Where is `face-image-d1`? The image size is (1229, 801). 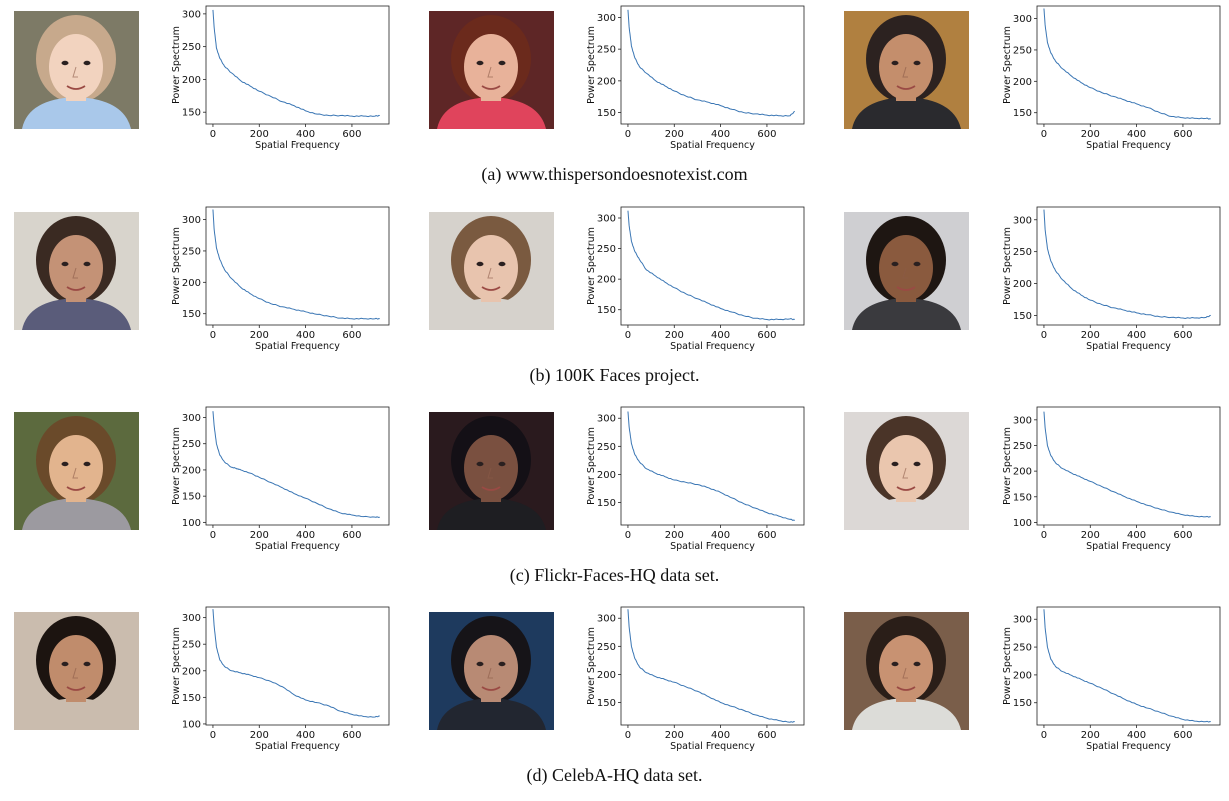
face-image-d1 is located at coordinates (76, 671).